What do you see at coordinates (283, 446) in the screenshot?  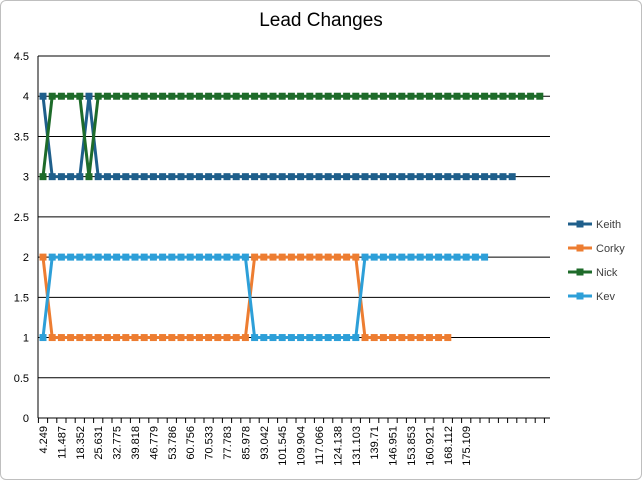 I see `x-tick-label: 101.545` at bounding box center [283, 446].